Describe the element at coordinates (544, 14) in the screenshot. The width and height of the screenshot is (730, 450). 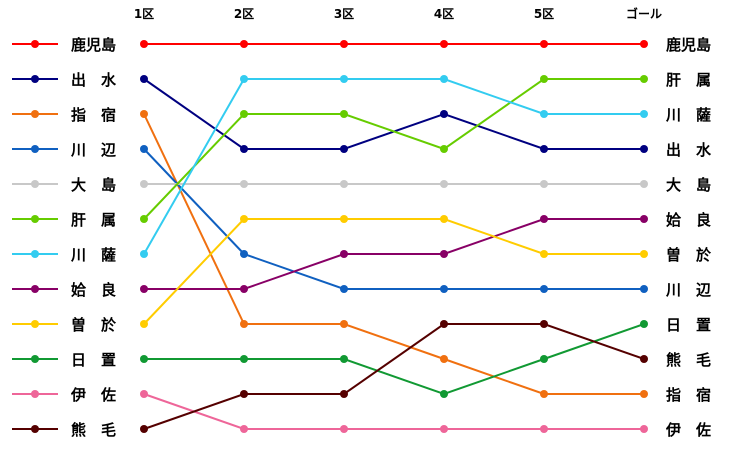
I see `x-tick-label: 5区` at that location.